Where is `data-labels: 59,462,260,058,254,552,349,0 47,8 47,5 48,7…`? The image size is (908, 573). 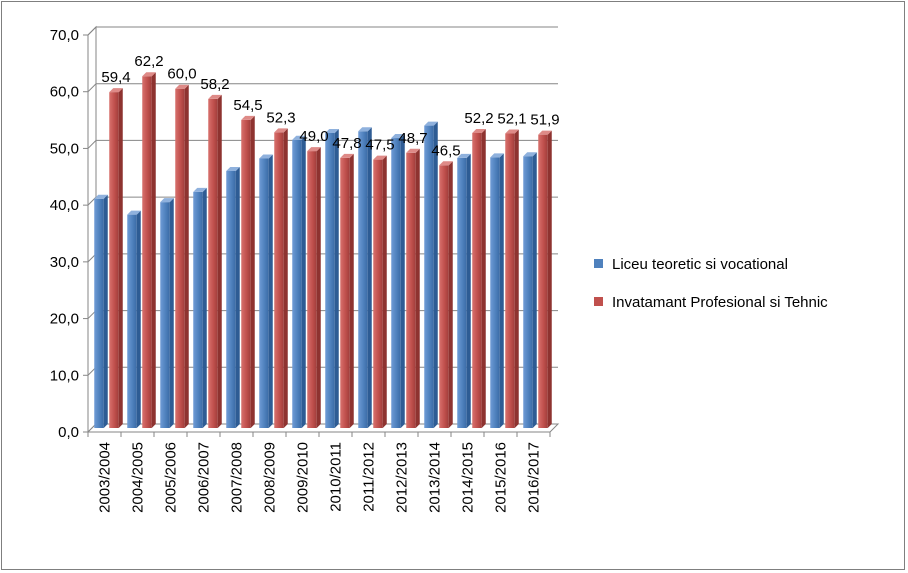
data-labels: 59,462,260,058,254,552,349,0 47,8 47,5 48,7… is located at coordinates (330, 106).